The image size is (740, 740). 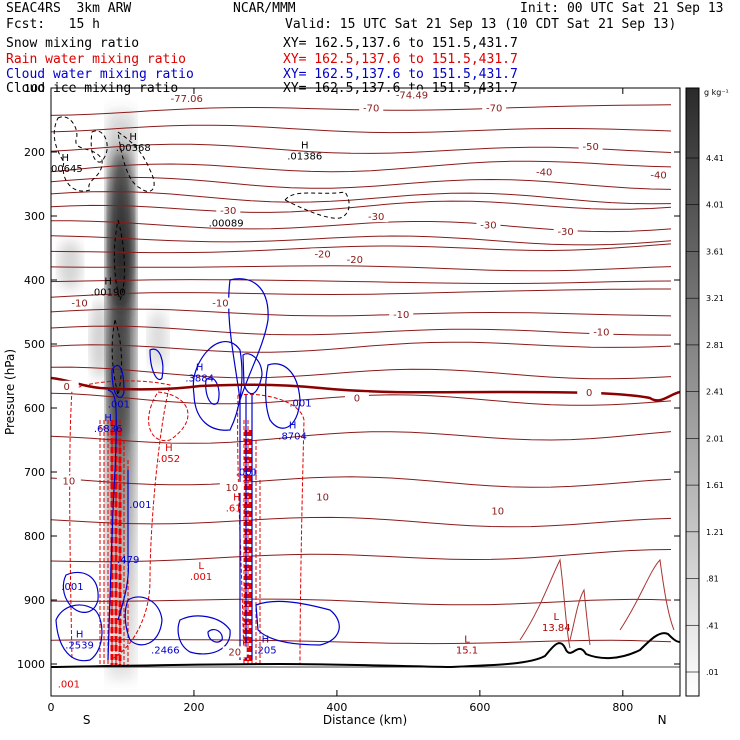 I want to click on y-tick-label: 300, so click(x=34, y=216).